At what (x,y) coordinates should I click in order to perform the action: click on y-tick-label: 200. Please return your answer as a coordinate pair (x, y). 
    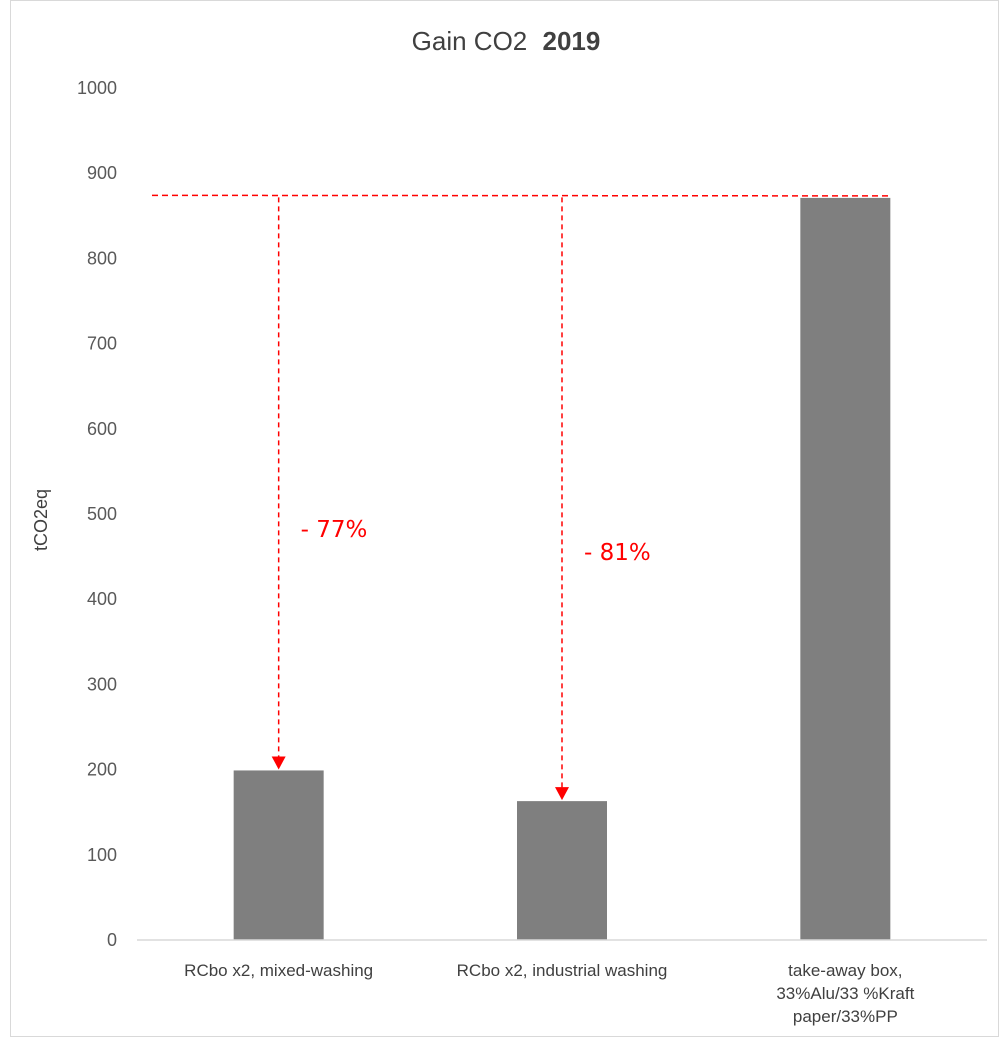
    Looking at the image, I should click on (102, 770).